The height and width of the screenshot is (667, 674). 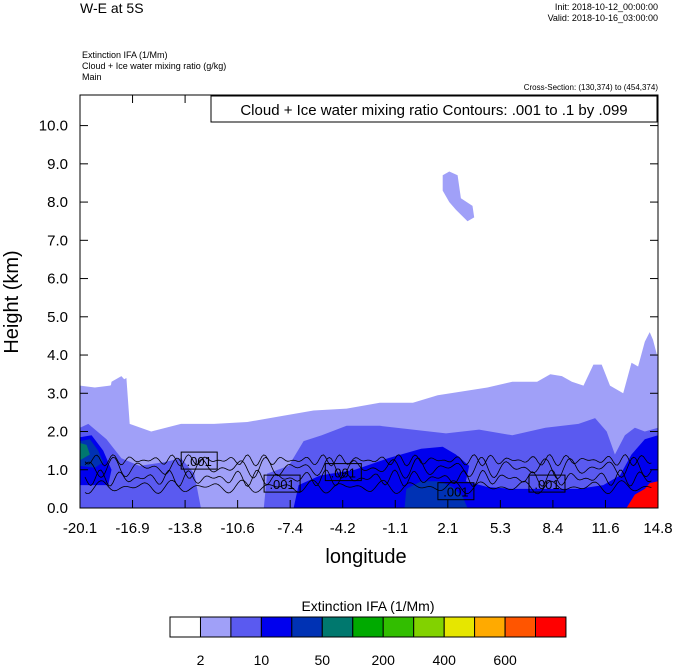 I want to click on x-tick-label-3: -10.6, so click(x=237, y=528).